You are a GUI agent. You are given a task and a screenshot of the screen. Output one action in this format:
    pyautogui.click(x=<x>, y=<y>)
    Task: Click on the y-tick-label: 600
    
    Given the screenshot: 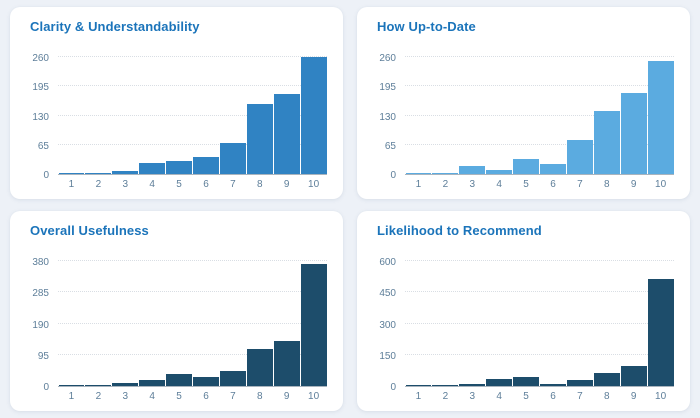 What is the action you would take?
    pyautogui.click(x=387, y=262)
    